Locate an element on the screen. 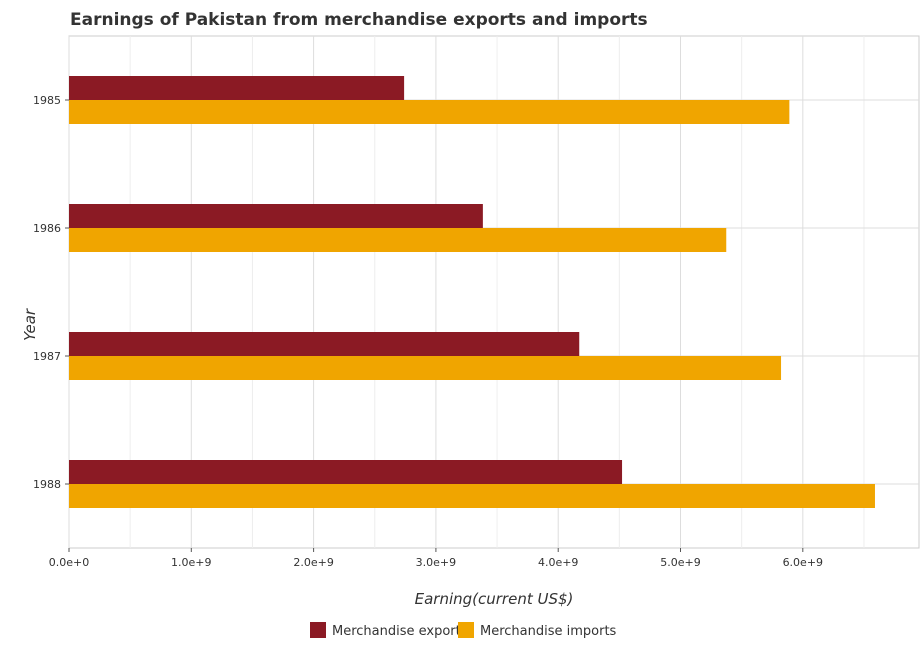 The image size is (923, 650). legend: Merchandise exports Merchandise imports is located at coordinates (463, 630).